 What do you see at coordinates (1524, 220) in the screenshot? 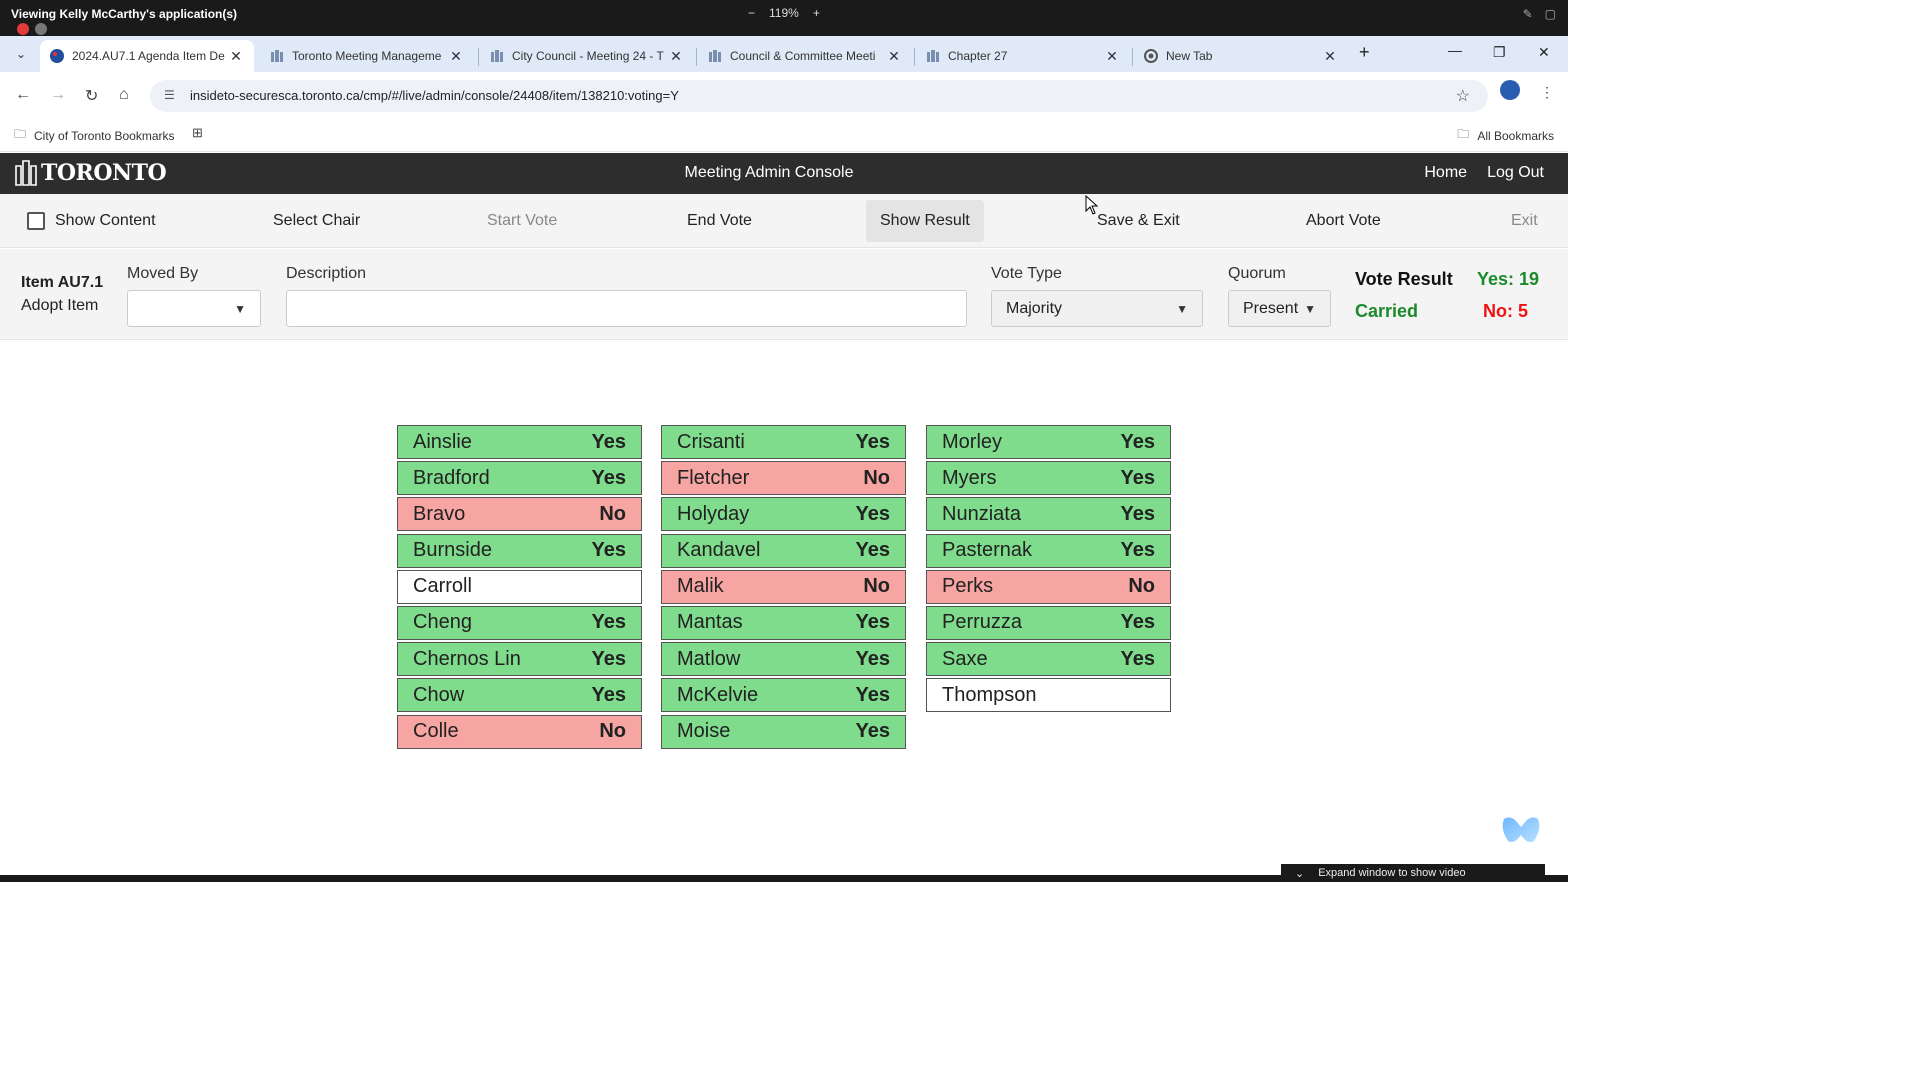
I see `exit-button: Exit` at bounding box center [1524, 220].